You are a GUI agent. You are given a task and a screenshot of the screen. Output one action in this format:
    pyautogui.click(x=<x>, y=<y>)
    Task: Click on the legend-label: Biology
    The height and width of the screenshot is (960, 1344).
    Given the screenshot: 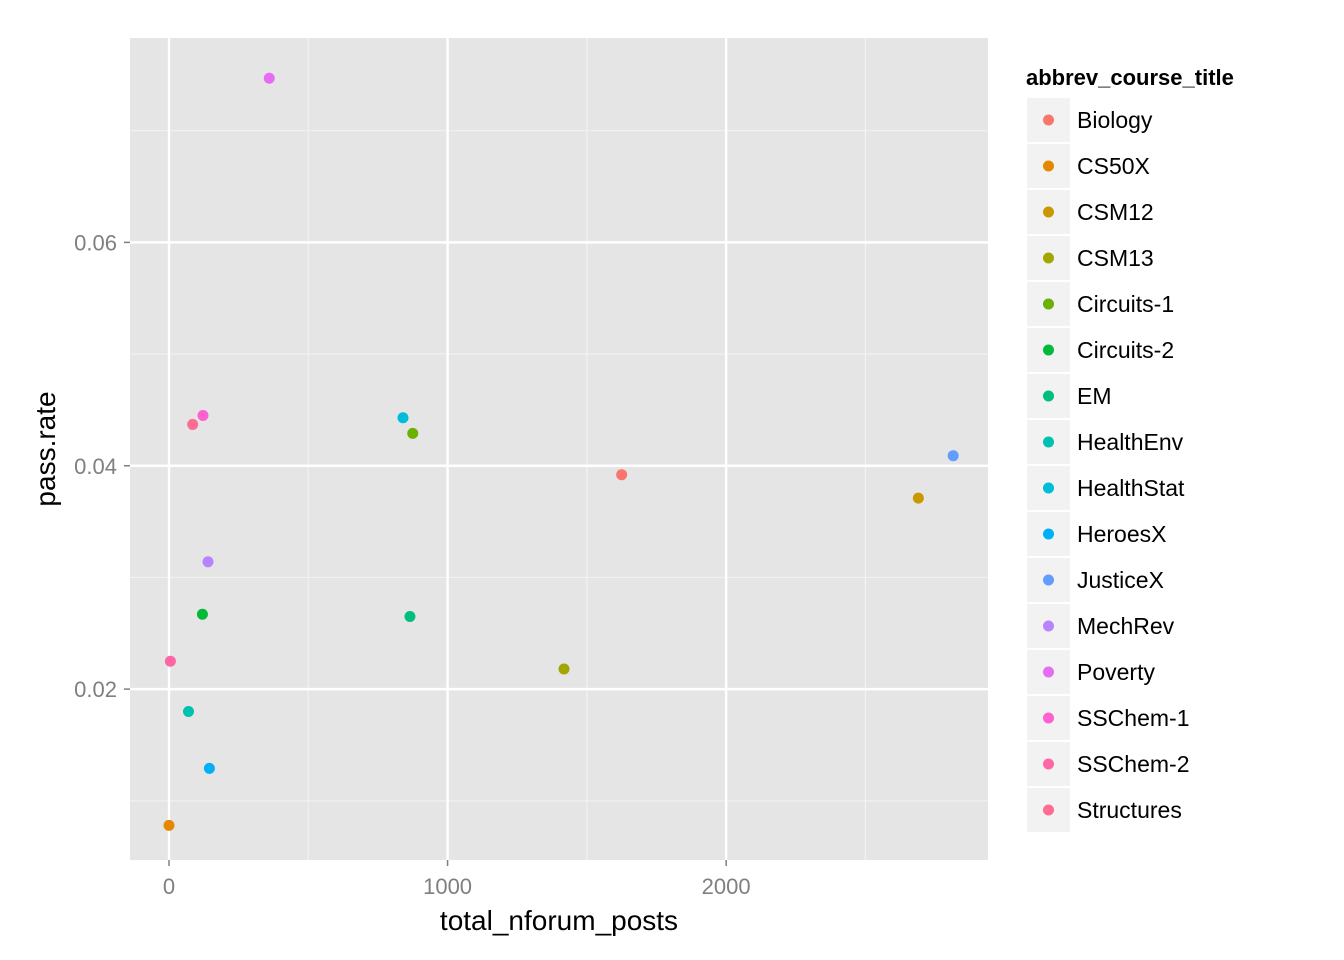 What is the action you would take?
    pyautogui.click(x=1115, y=120)
    